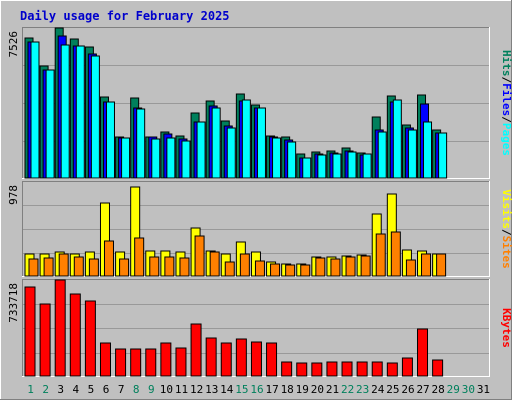 The image size is (512, 405). I want to click on chart-title: Daily usage for February 2025, so click(125, 16).